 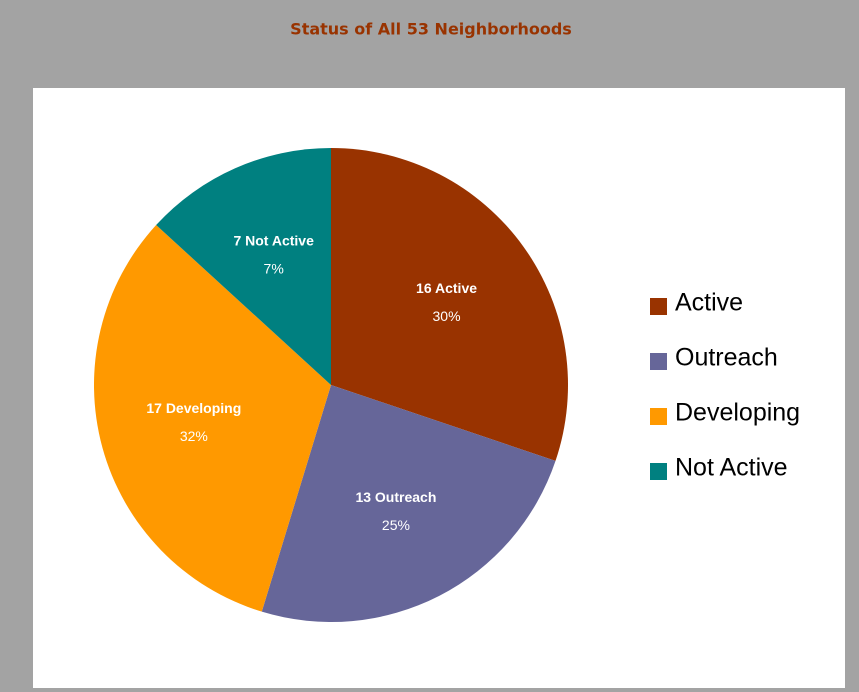 What do you see at coordinates (709, 303) in the screenshot?
I see `legend-label: Active` at bounding box center [709, 303].